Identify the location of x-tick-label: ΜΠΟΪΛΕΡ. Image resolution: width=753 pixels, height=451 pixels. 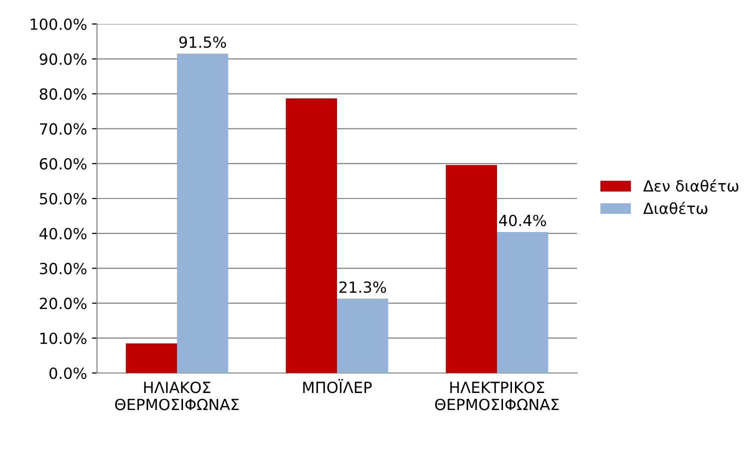
(337, 386).